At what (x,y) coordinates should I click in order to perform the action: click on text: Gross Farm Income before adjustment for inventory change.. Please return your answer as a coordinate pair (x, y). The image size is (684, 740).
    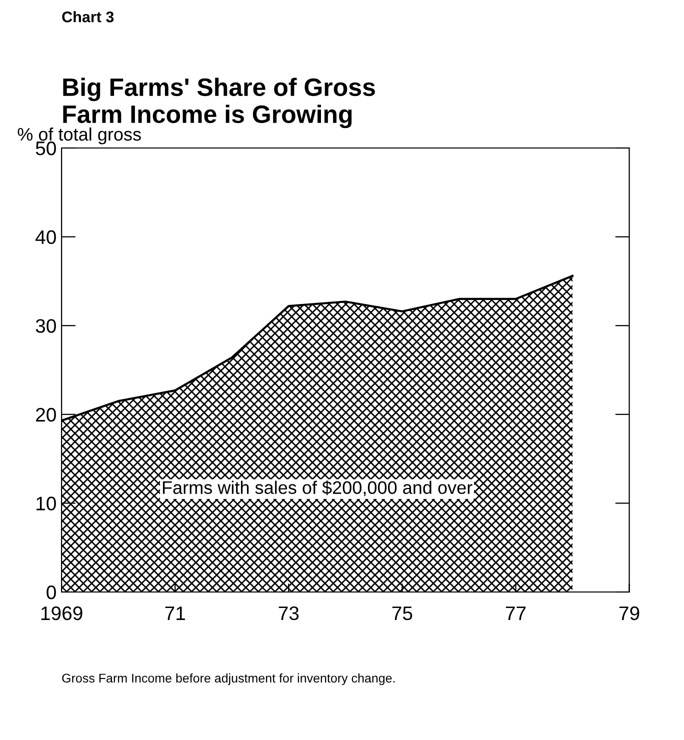
    Looking at the image, I should click on (228, 679).